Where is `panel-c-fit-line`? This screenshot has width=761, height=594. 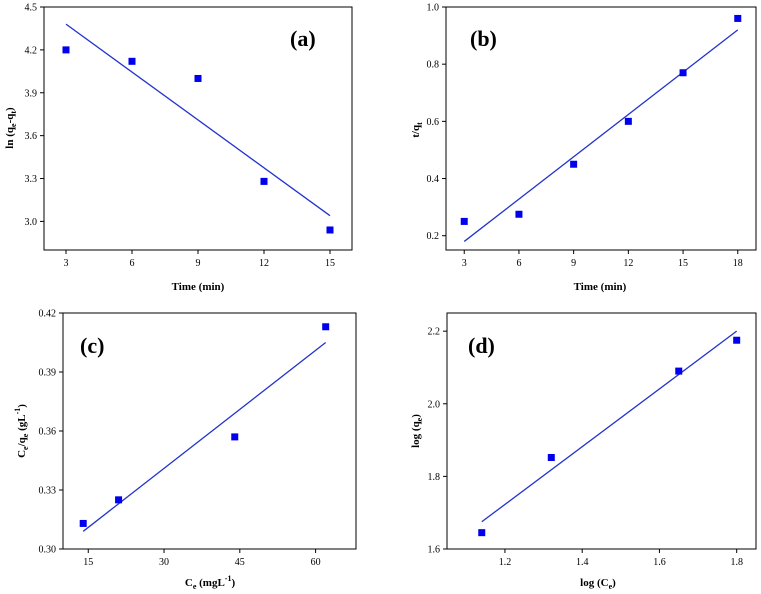
panel-c-fit-line is located at coordinates (204, 436).